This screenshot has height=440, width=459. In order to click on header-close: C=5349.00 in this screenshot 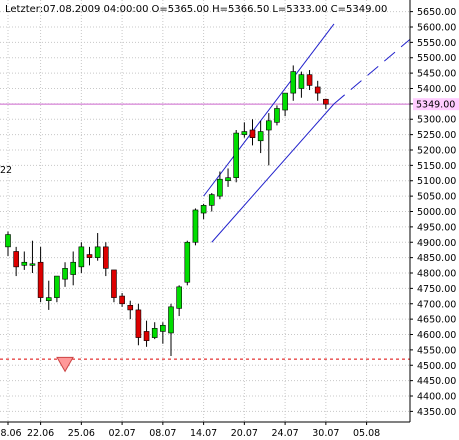, I will do `click(359, 9)`.